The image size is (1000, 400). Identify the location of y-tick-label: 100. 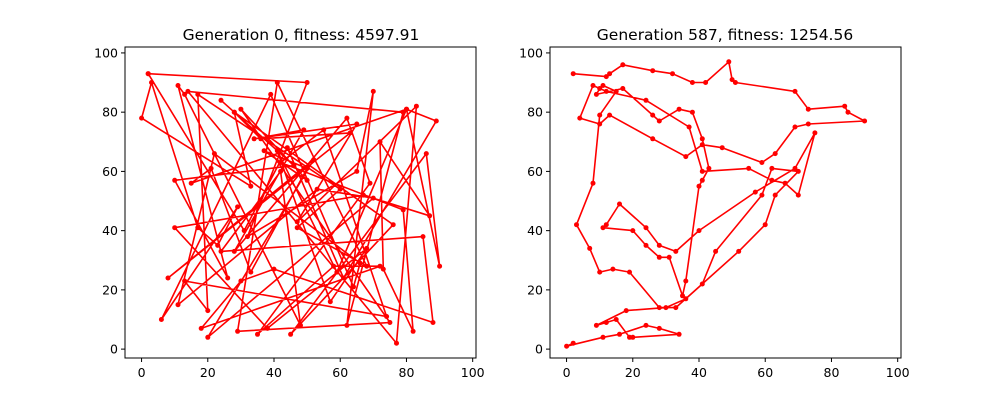
(106, 52).